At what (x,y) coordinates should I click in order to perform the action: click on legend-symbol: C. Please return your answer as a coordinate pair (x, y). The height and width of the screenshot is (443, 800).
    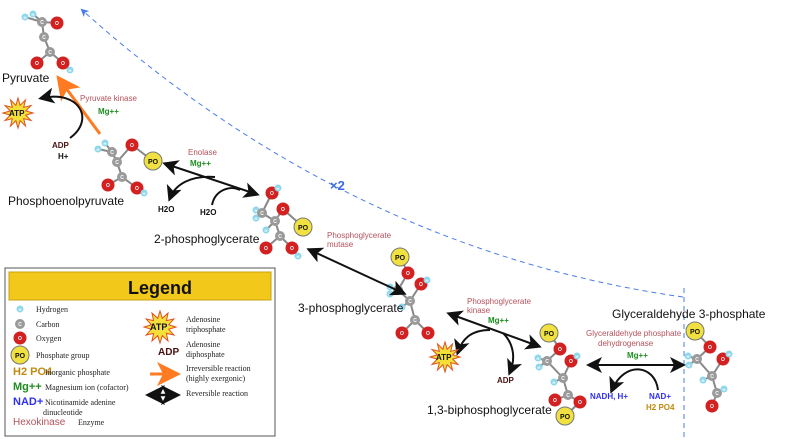
    Looking at the image, I should click on (20, 324).